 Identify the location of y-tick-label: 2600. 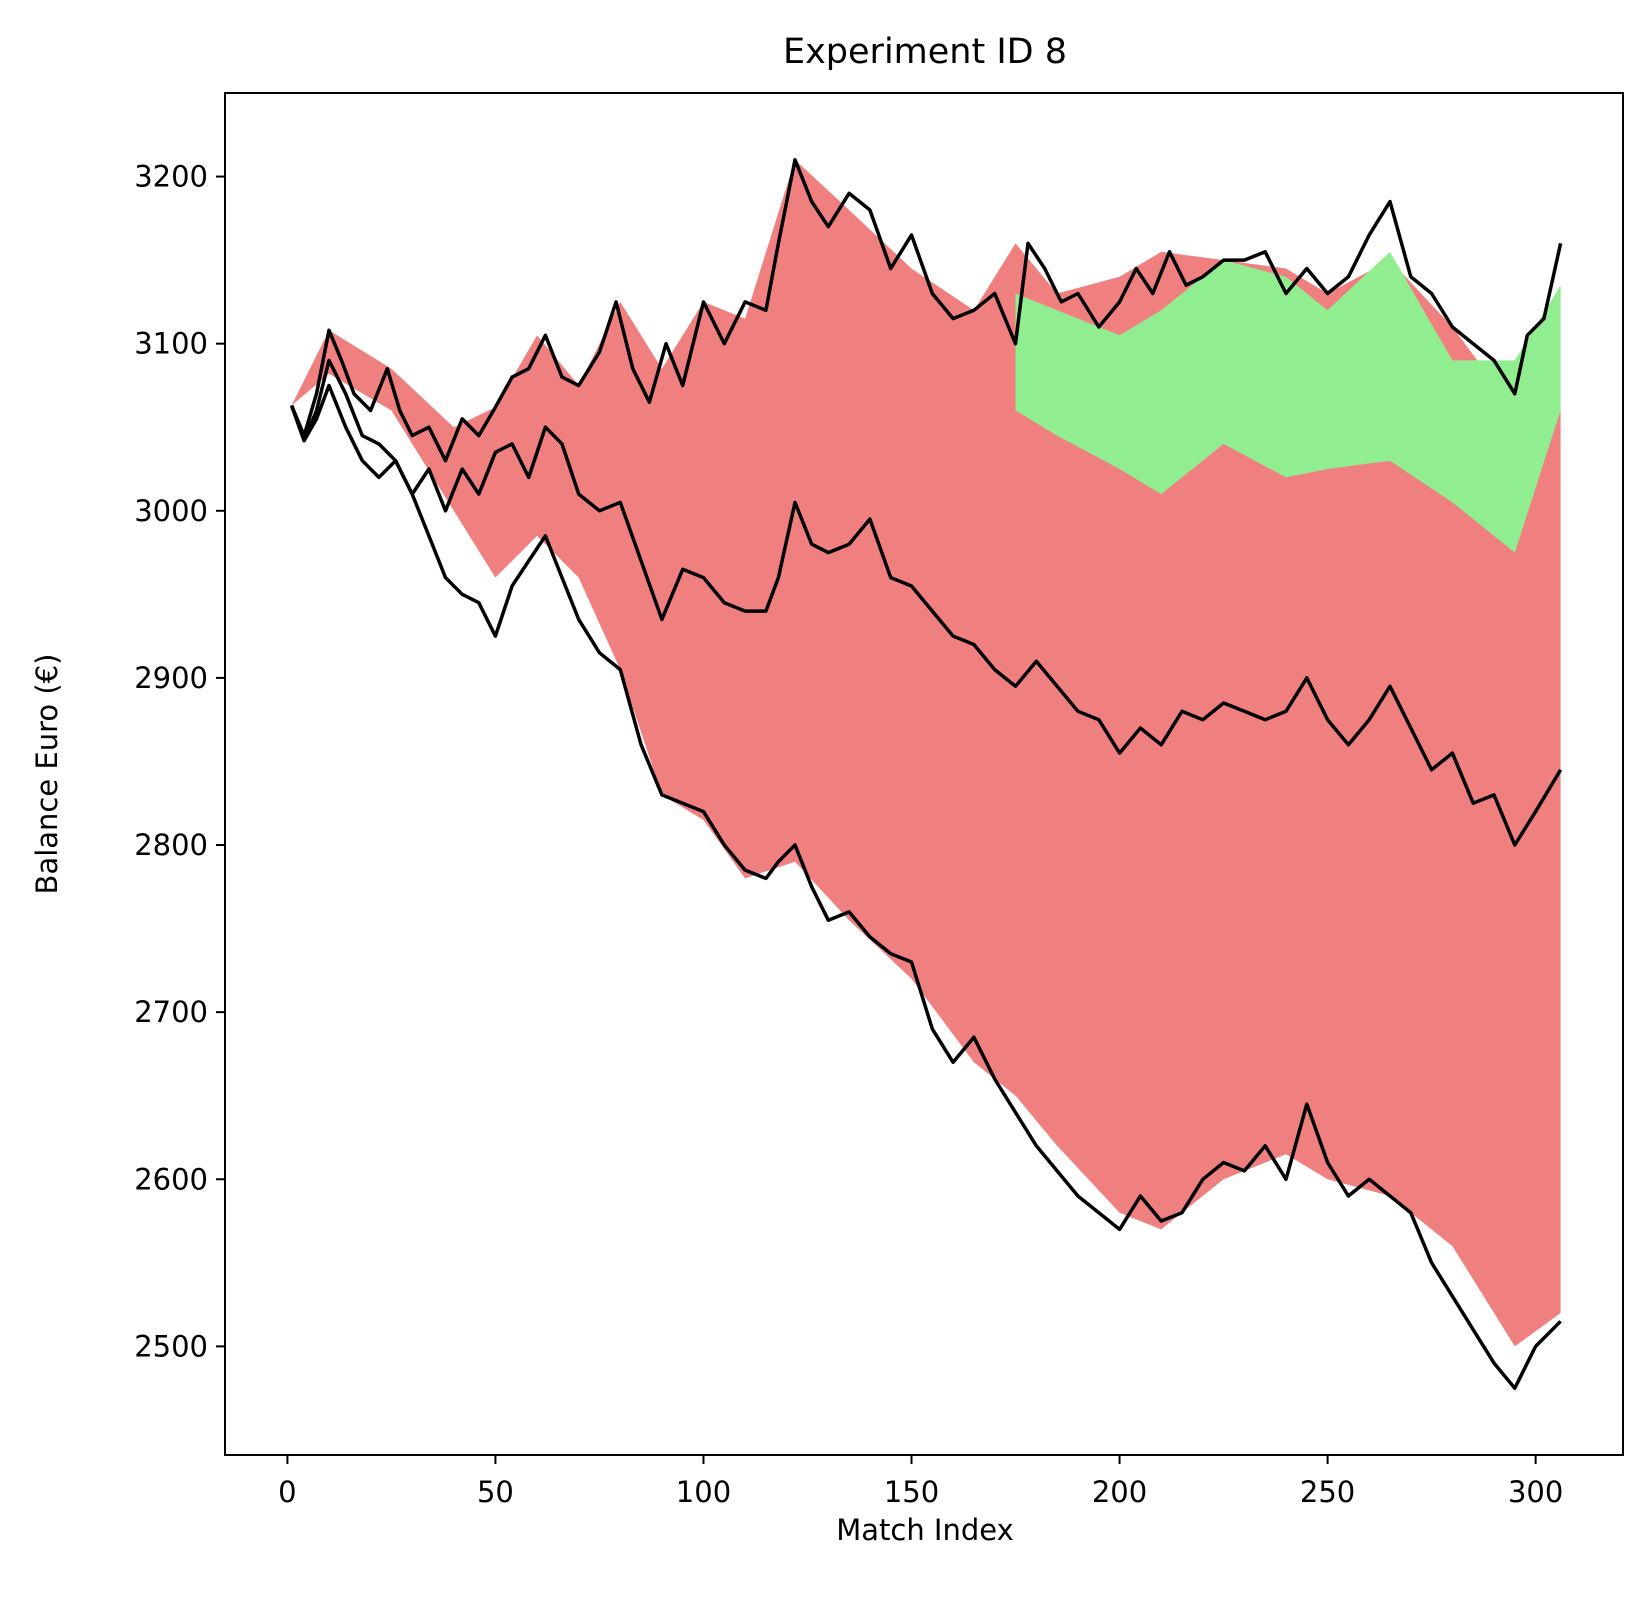
(171, 1179).